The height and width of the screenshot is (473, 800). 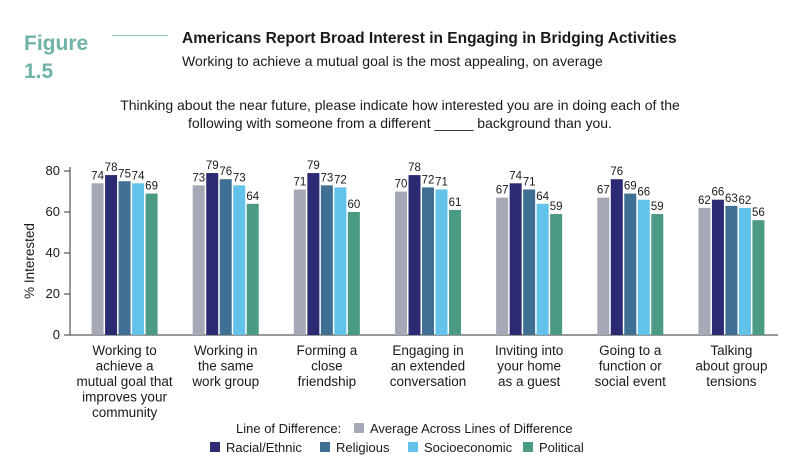 What do you see at coordinates (455, 203) in the screenshot?
I see `bar-value-label: 61` at bounding box center [455, 203].